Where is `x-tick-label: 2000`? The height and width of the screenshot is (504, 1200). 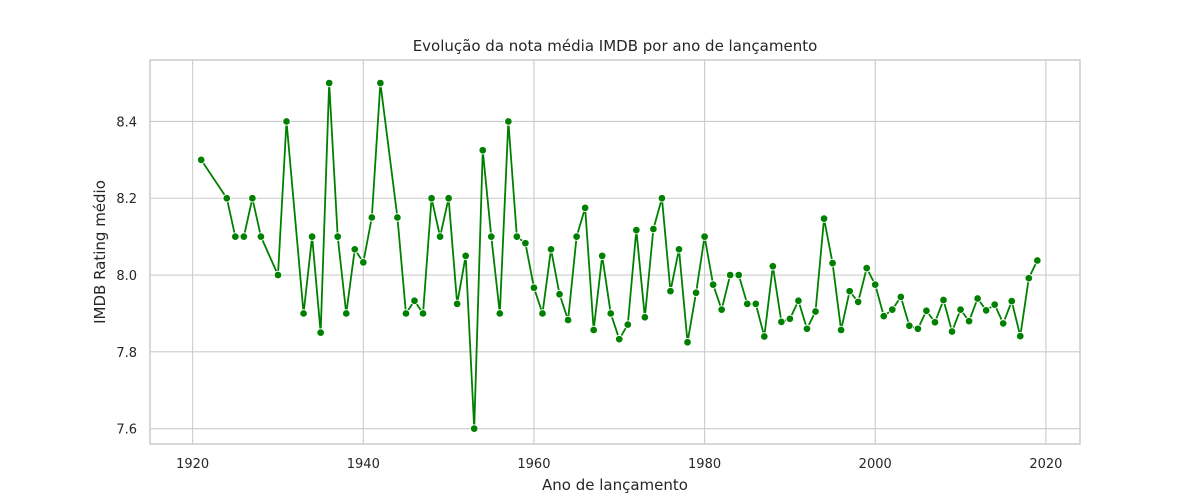 x-tick-label: 2000 is located at coordinates (875, 464).